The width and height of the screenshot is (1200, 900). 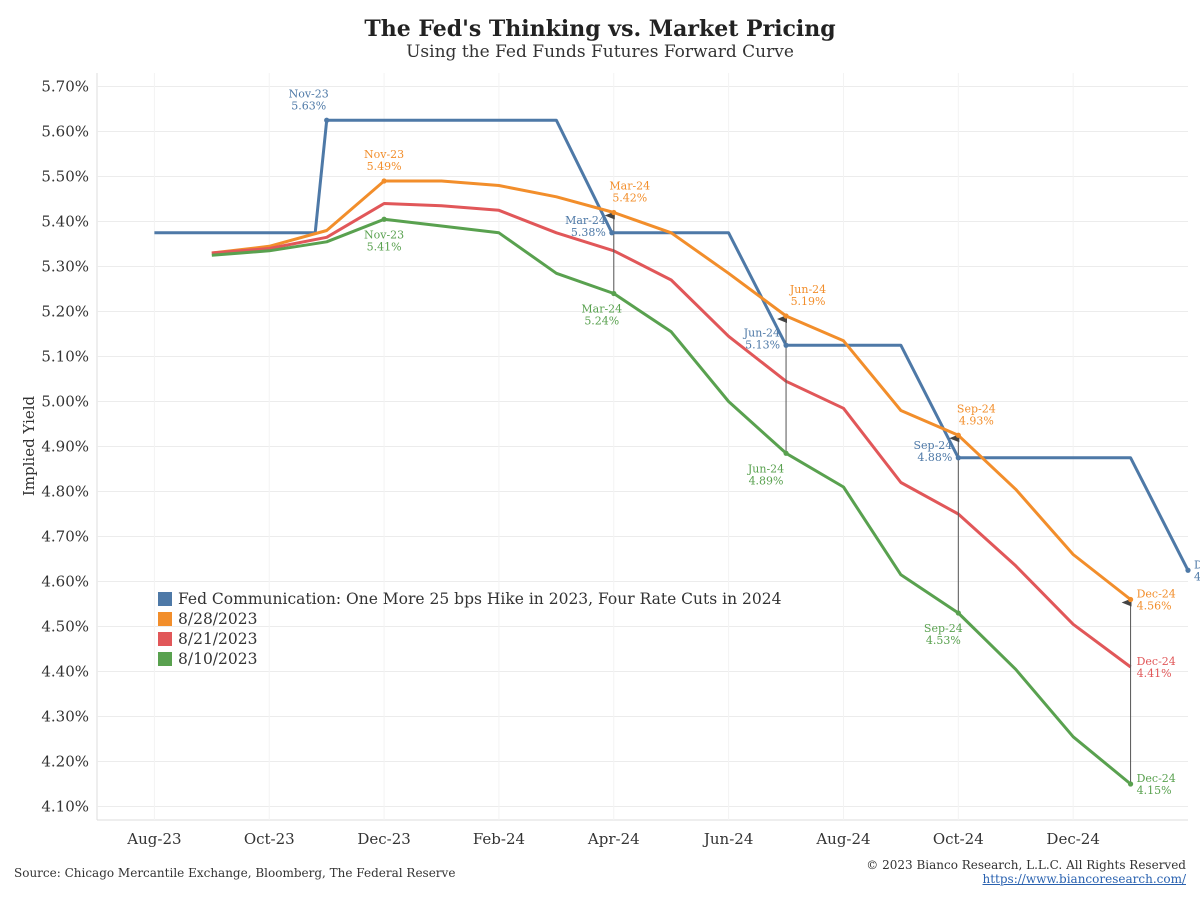 I want to click on y-axis-label: Implied Yield, so click(x=29, y=445).